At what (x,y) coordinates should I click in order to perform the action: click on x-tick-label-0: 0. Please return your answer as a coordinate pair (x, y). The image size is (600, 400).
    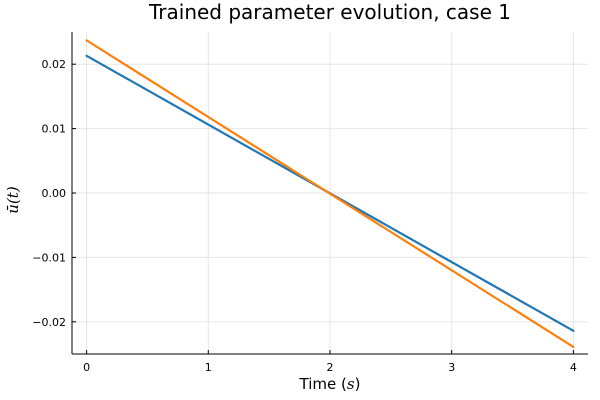
    Looking at the image, I should click on (86, 367).